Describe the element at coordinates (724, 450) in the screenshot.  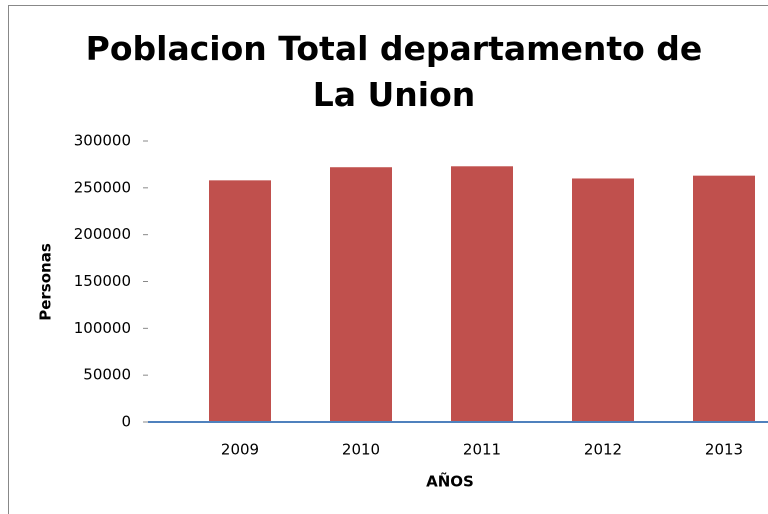
I see `x-tick-label: 2013` at that location.